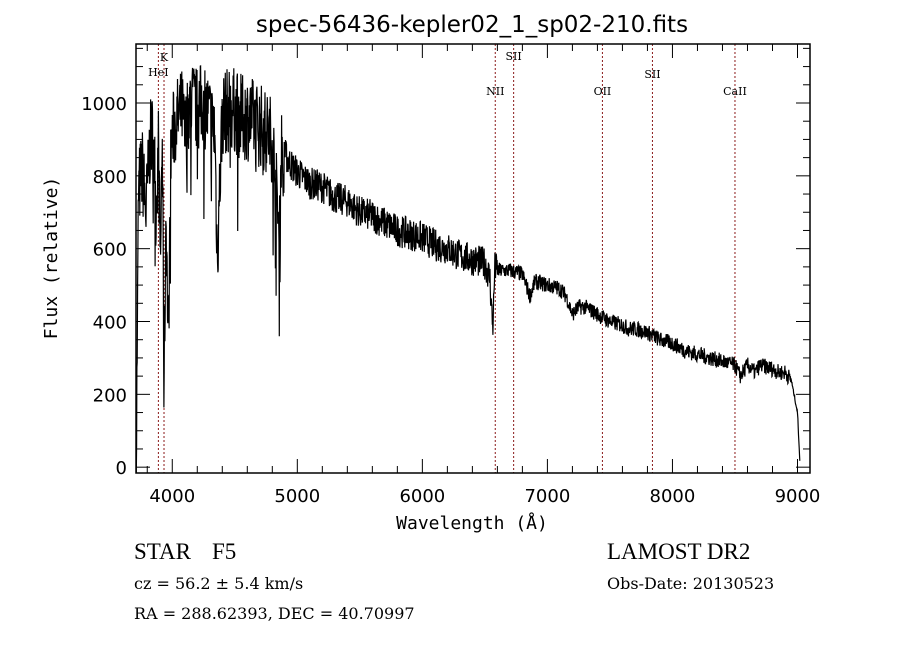  What do you see at coordinates (735, 91) in the screenshot?
I see `annotation-label: CaII` at bounding box center [735, 91].